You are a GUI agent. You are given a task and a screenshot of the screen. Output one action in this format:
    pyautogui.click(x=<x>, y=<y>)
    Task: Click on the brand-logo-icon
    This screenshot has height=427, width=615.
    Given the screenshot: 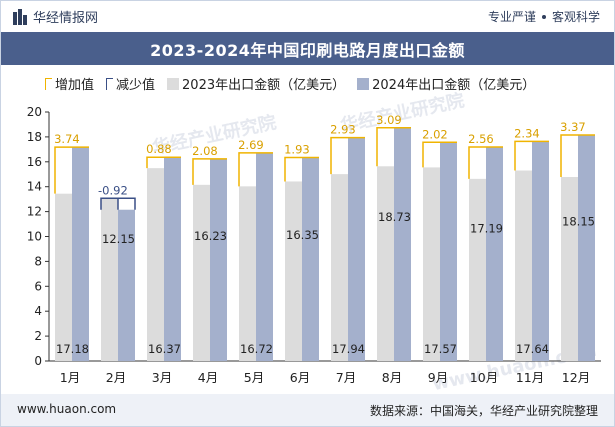 What is the action you would take?
    pyautogui.click(x=20, y=16)
    